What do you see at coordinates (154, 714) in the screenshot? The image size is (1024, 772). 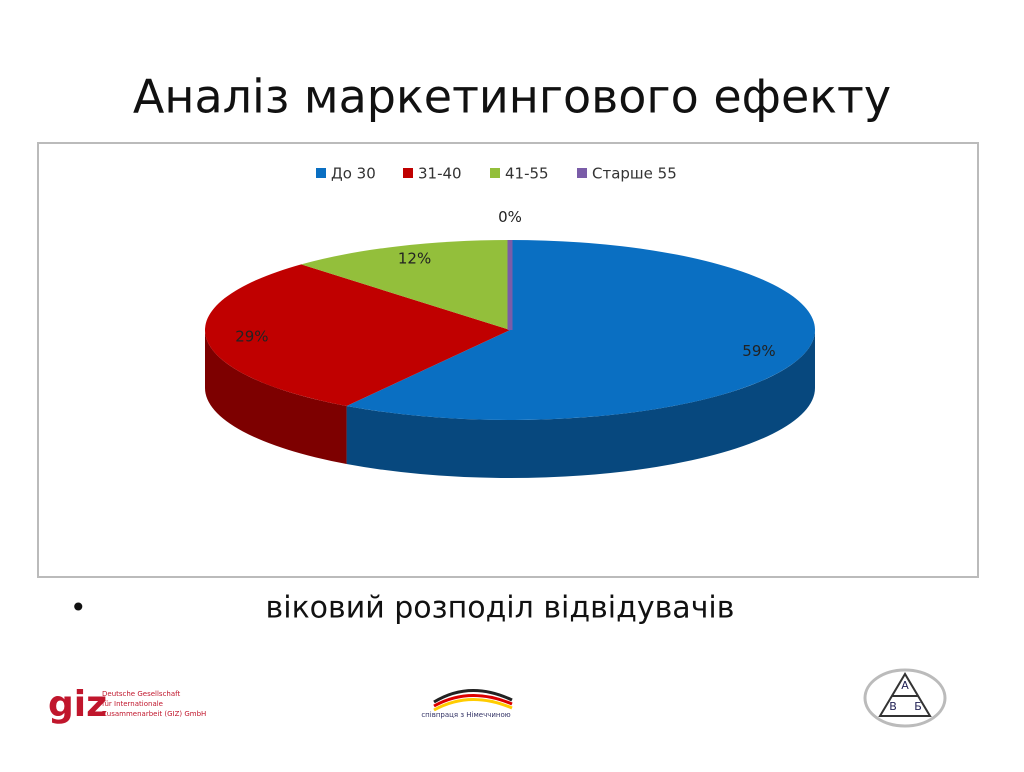 I see `giz-text: Zusammenarbeit (GIZ) GmbH` at bounding box center [154, 714].